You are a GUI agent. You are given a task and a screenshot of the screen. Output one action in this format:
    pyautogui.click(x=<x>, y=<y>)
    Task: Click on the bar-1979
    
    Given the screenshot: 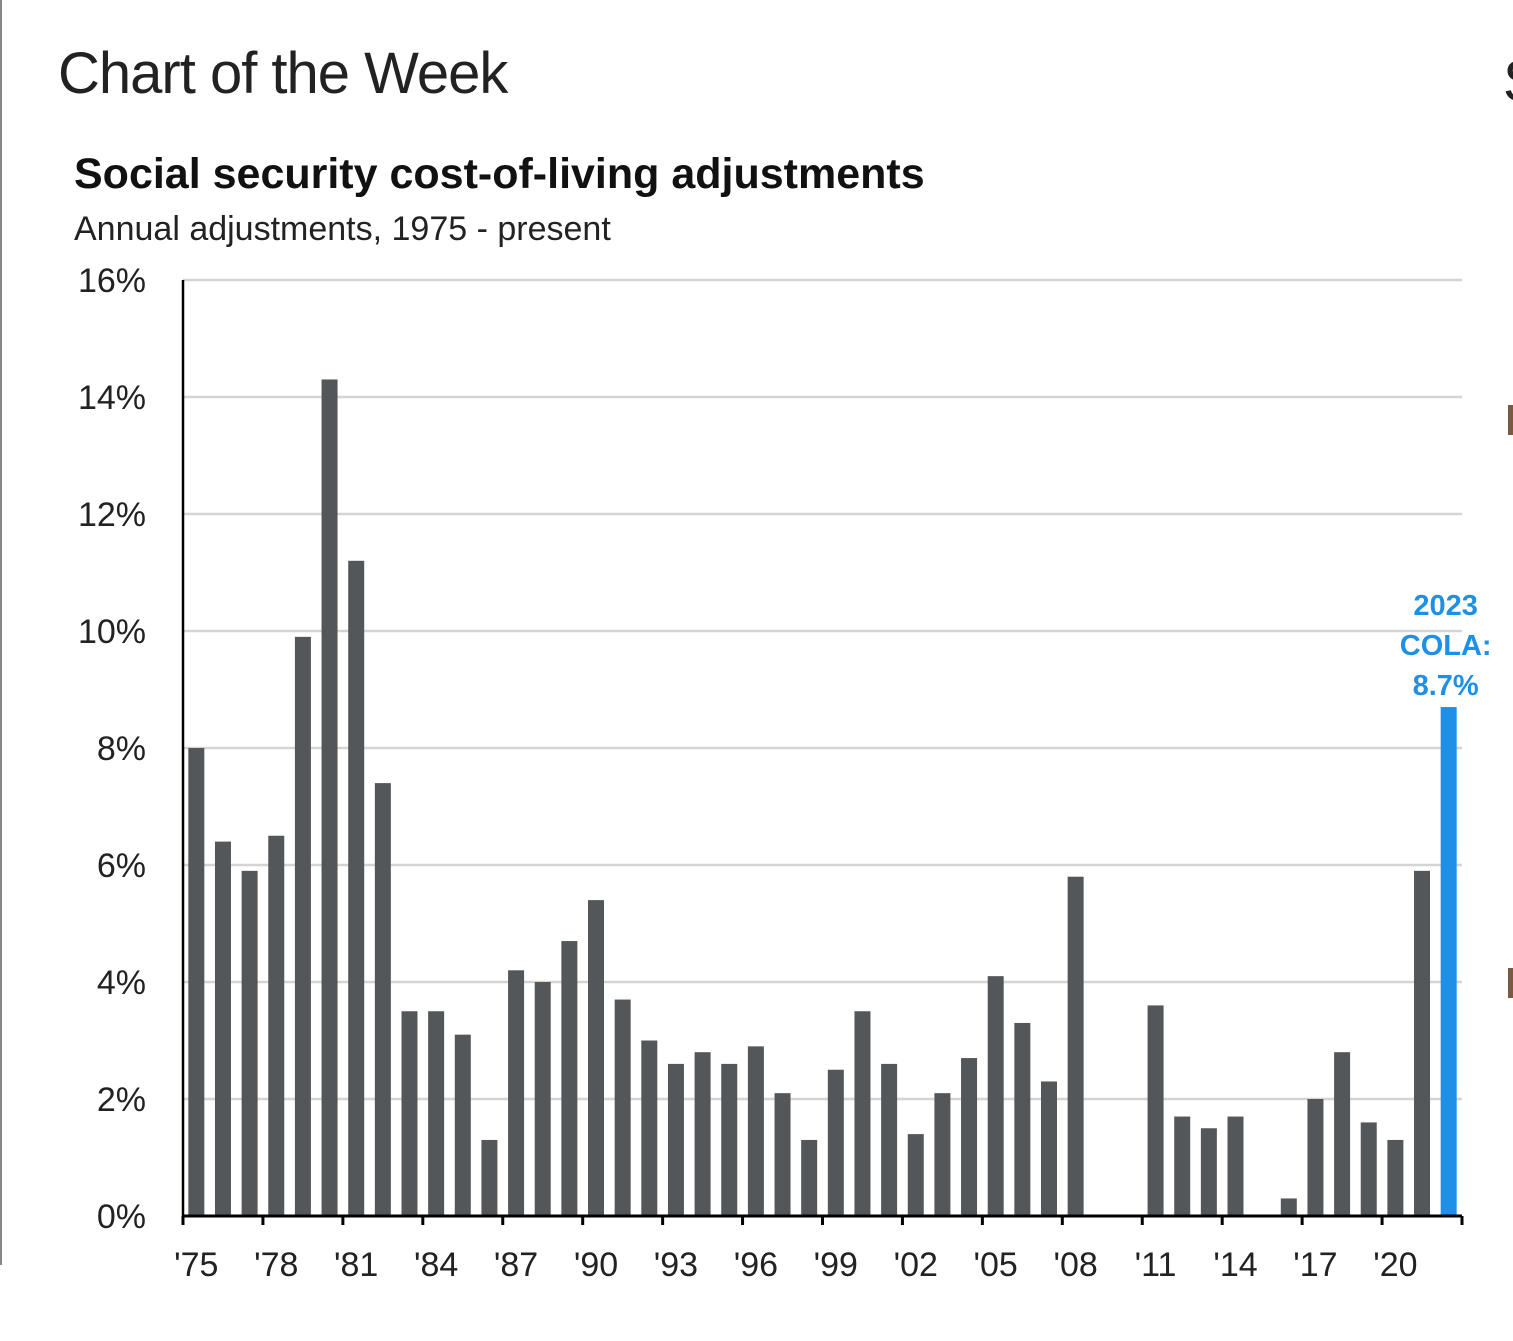 What is the action you would take?
    pyautogui.click(x=302, y=926)
    